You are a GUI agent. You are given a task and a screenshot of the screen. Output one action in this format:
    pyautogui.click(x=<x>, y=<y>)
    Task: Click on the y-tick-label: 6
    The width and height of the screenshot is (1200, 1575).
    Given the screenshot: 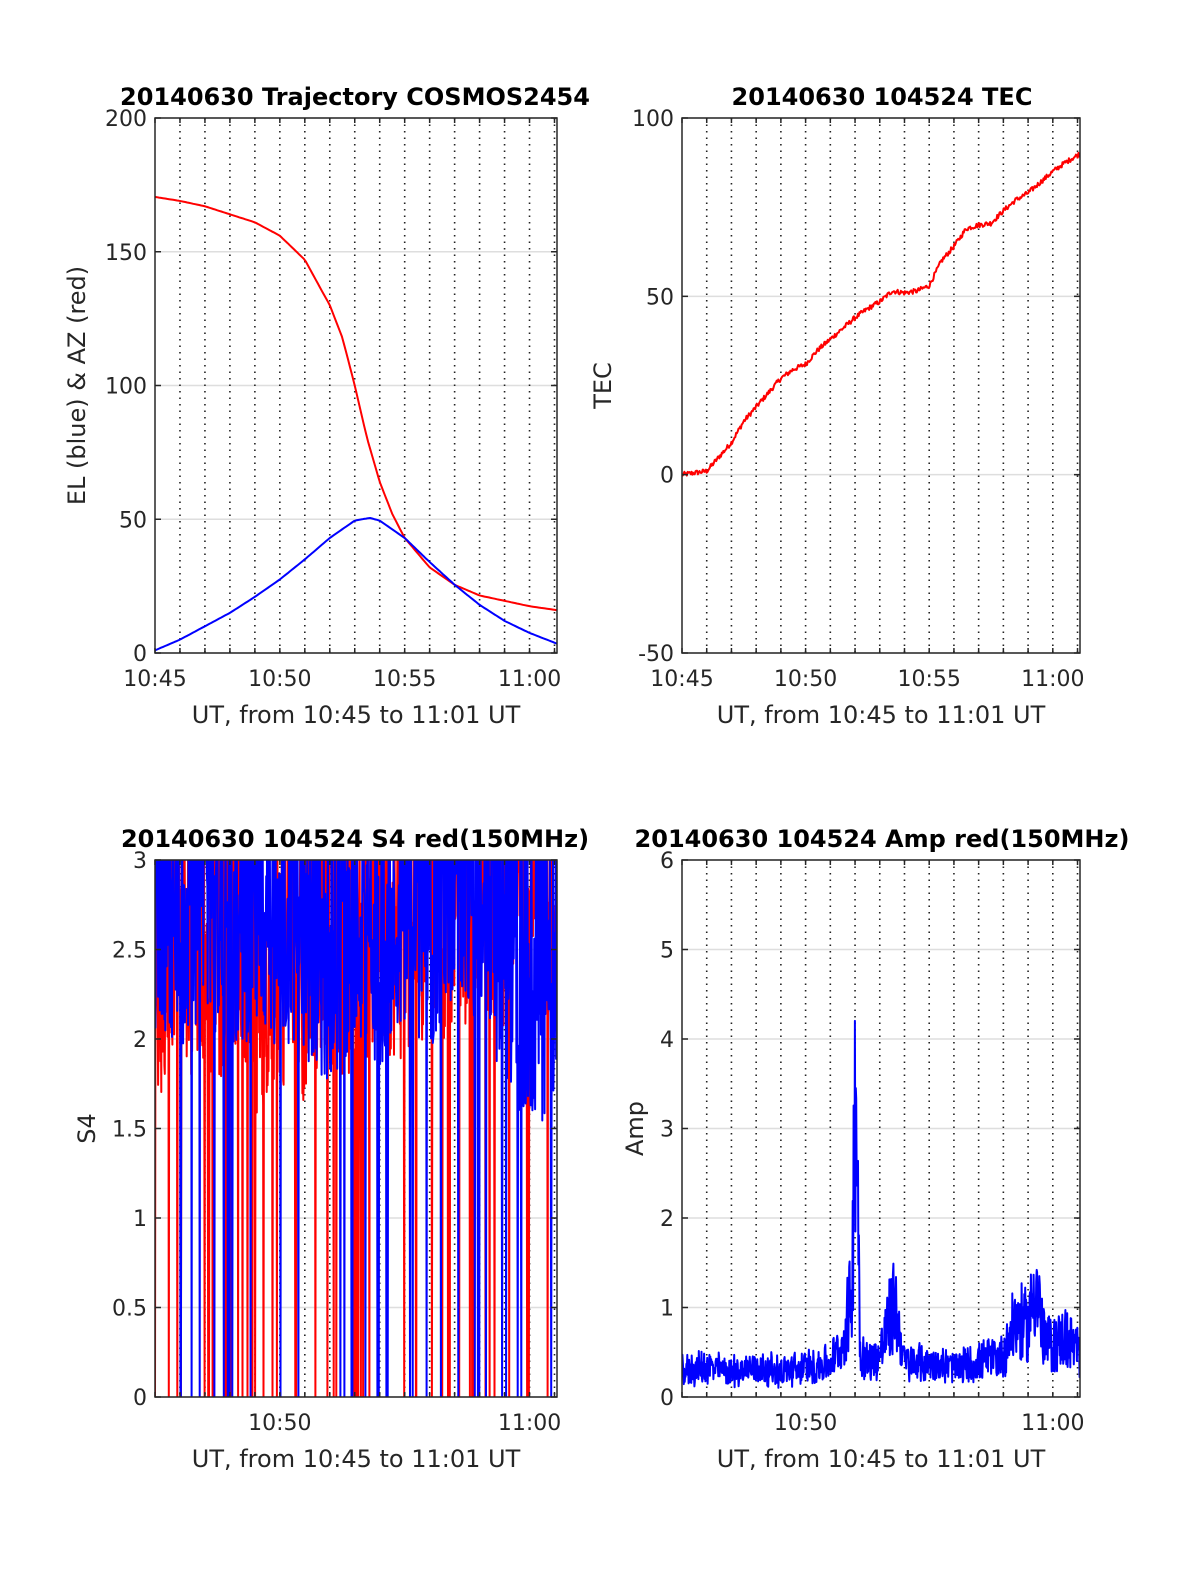 What is the action you would take?
    pyautogui.click(x=667, y=861)
    